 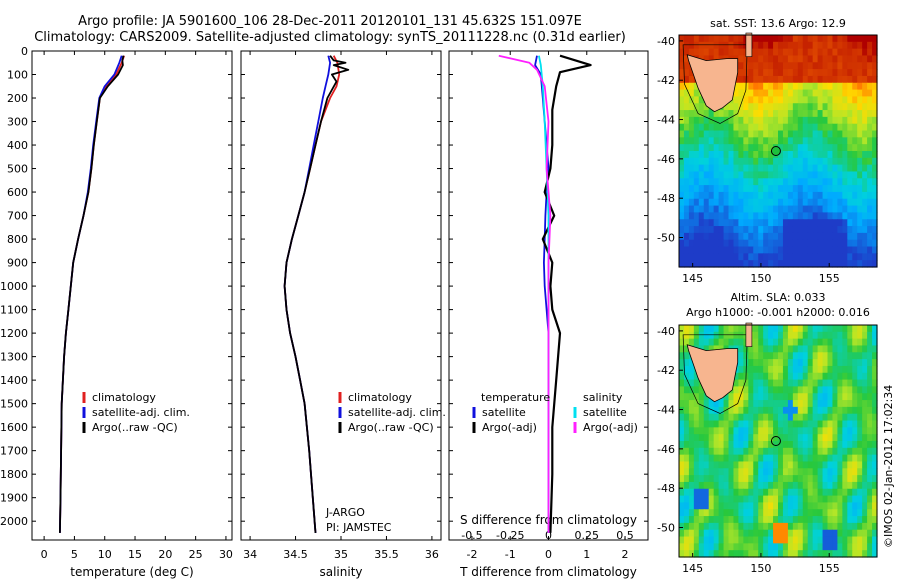 What do you see at coordinates (17, 98) in the screenshot?
I see `y-tick-label: 200` at bounding box center [17, 98].